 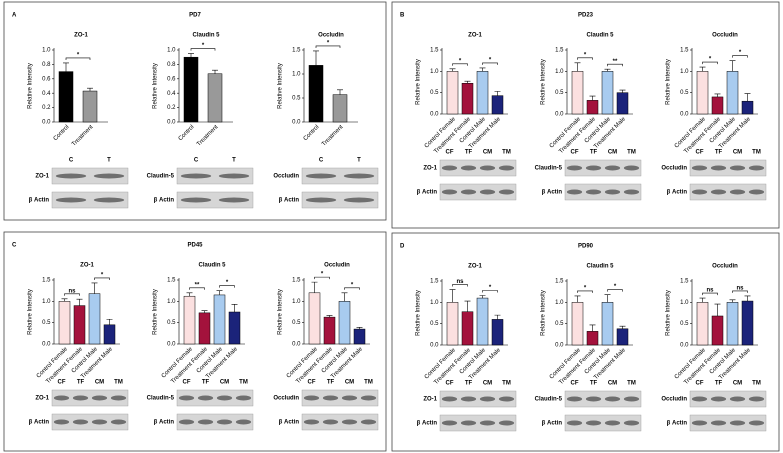 I want to click on panel-title: PD45, so click(x=195, y=246).